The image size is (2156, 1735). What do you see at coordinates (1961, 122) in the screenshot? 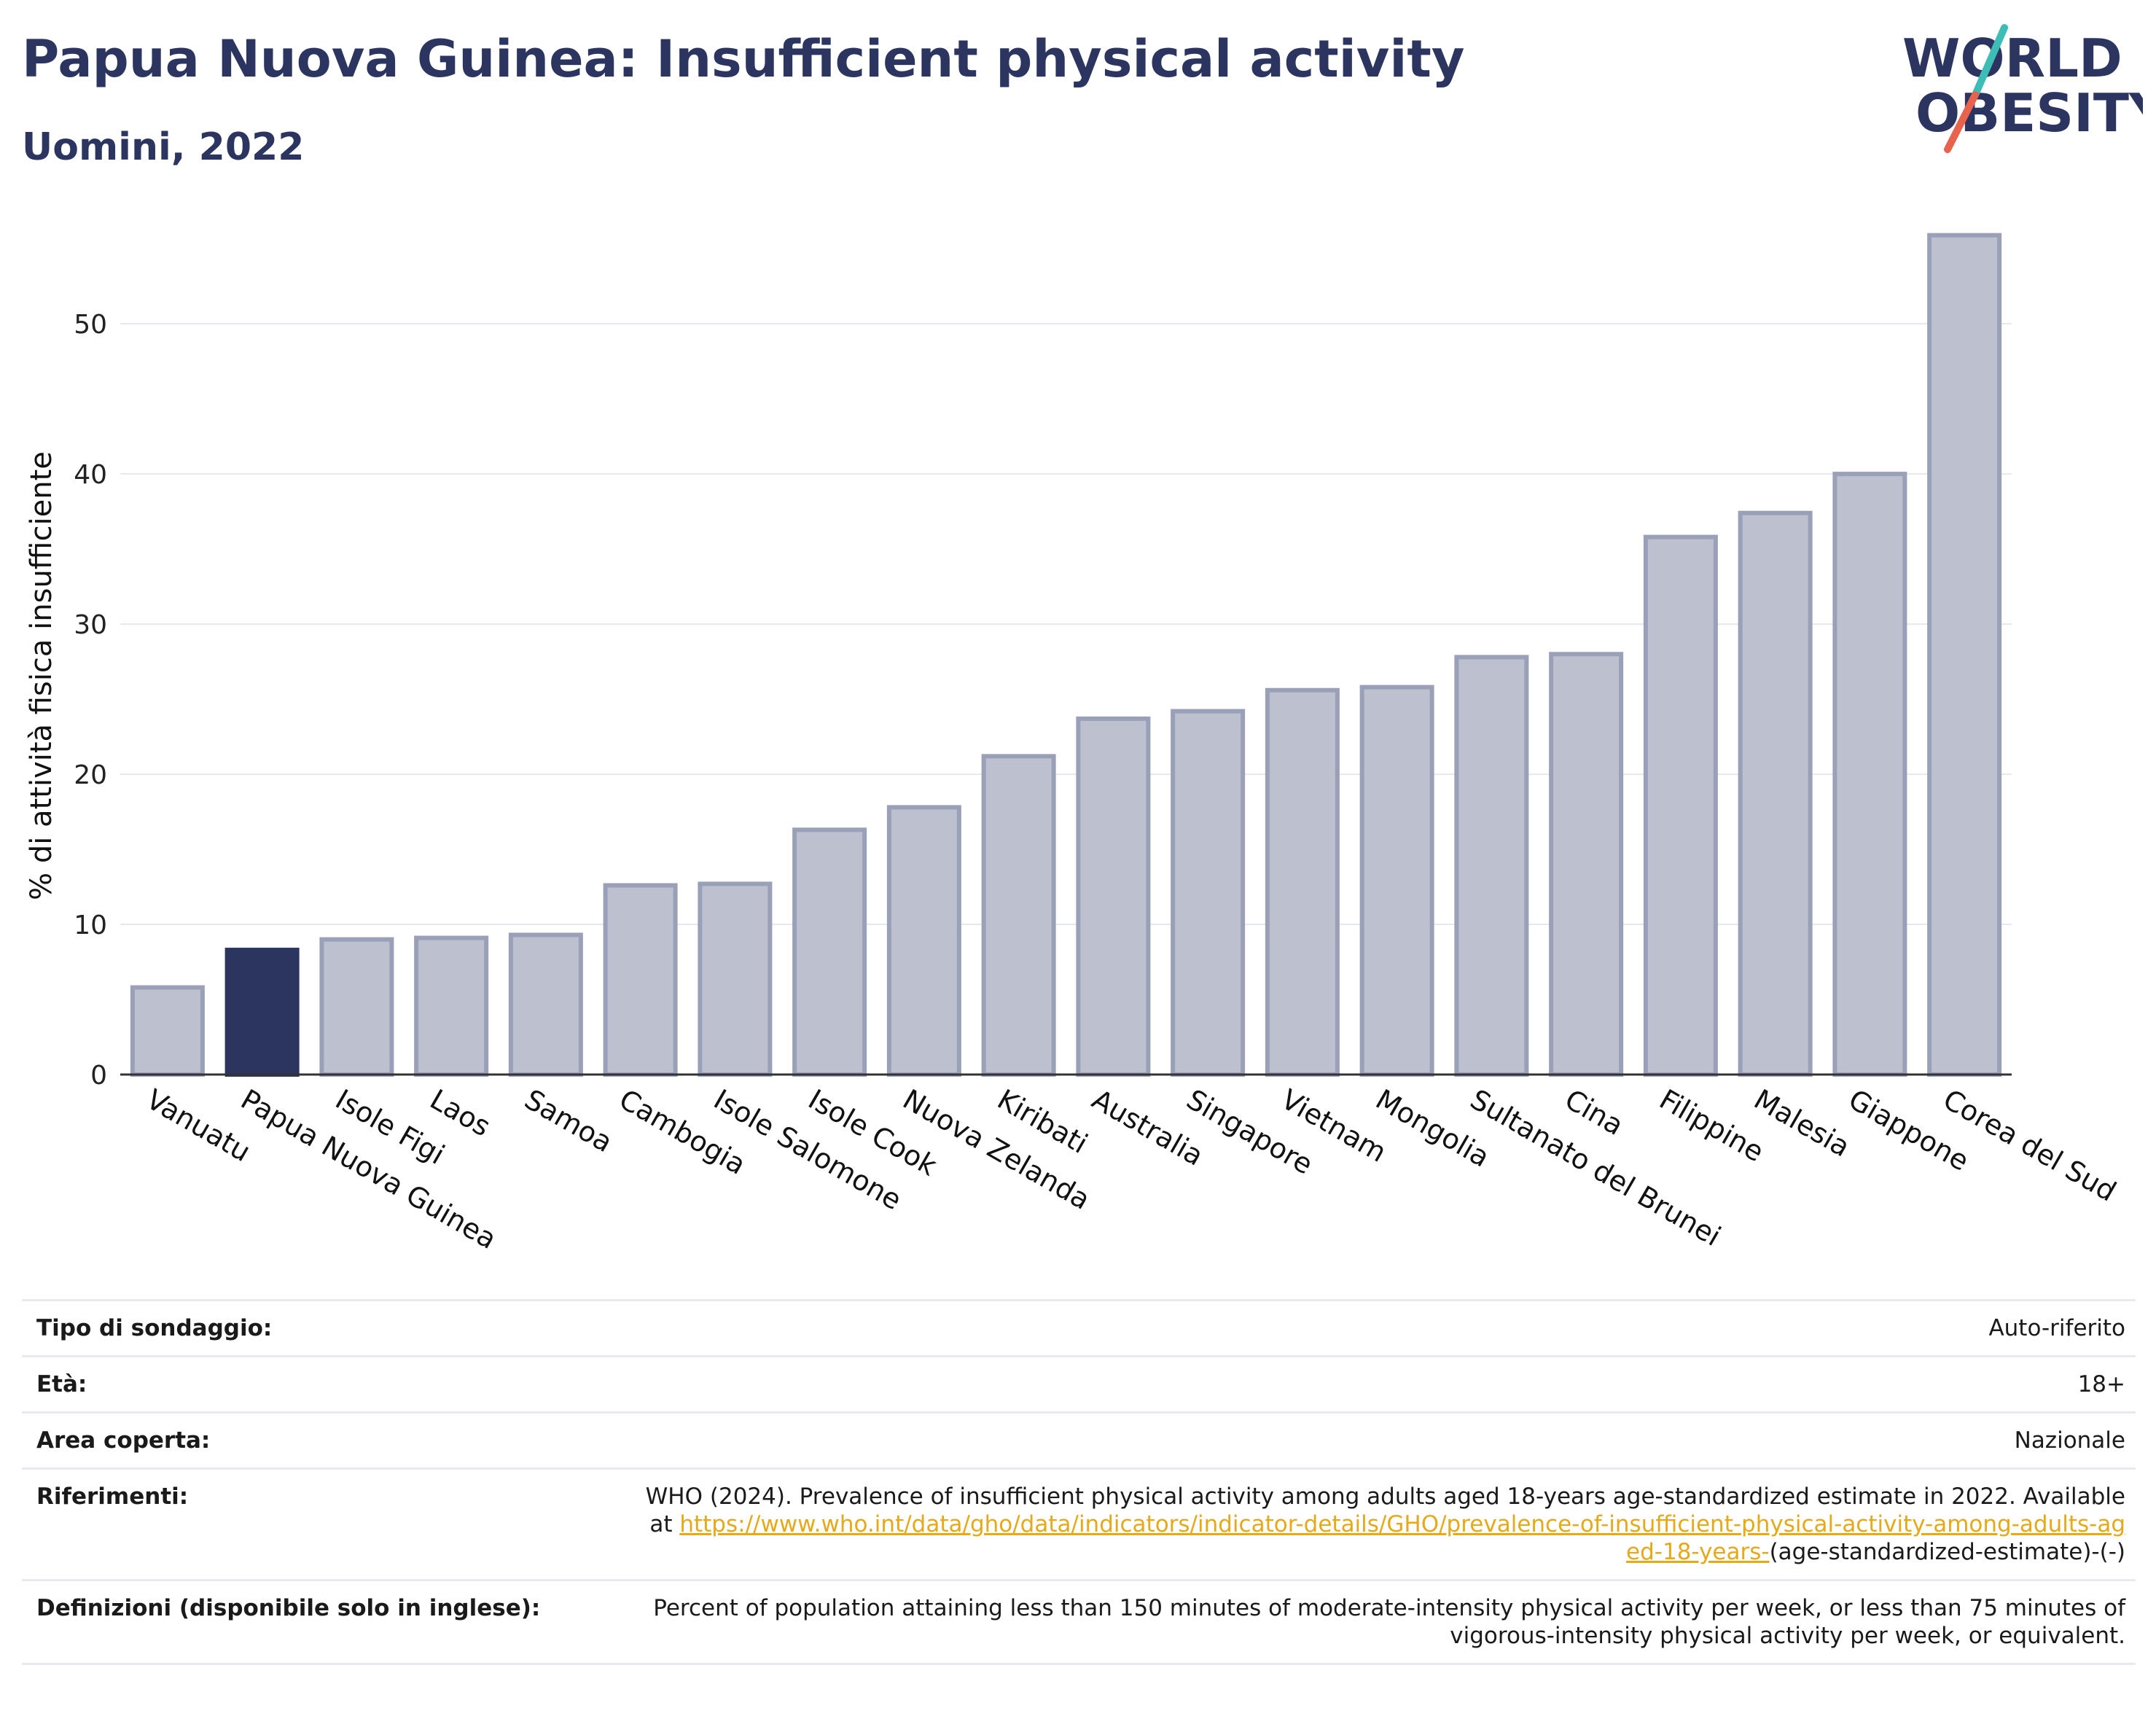
I see `logo-slash-red` at bounding box center [1961, 122].